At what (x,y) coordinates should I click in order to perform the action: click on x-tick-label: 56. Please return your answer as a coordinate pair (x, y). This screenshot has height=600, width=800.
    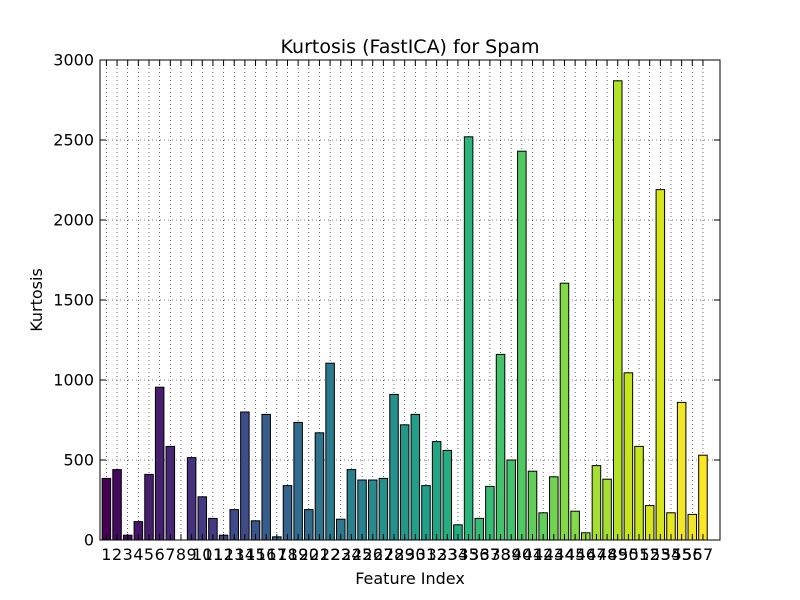
    Looking at the image, I should click on (692, 554).